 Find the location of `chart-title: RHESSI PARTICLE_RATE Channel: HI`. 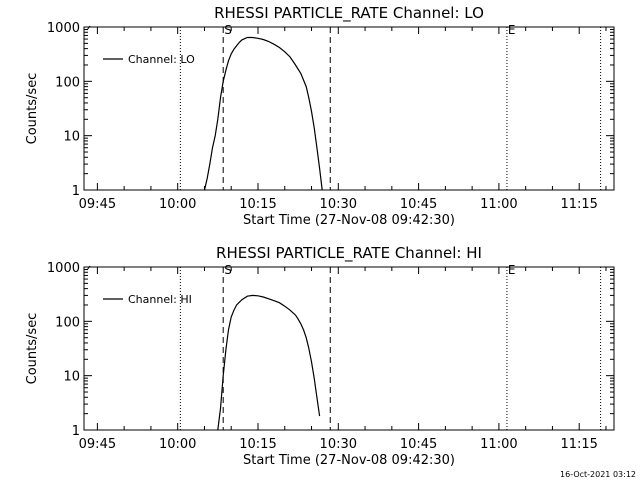

chart-title: RHESSI PARTICLE_RATE Channel: HI is located at coordinates (349, 253).